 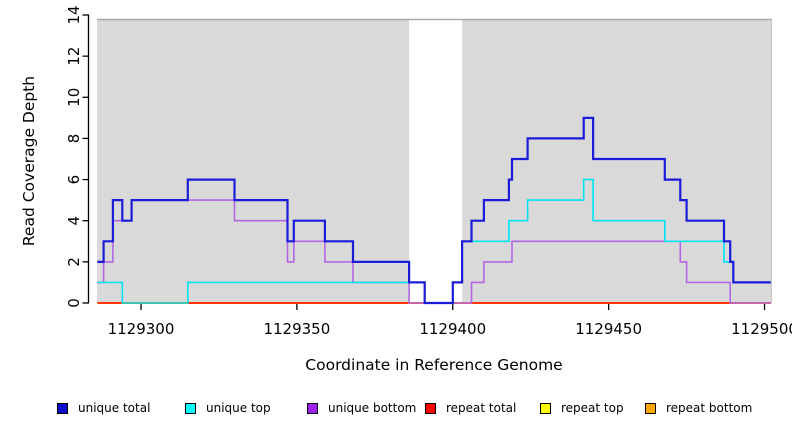 What do you see at coordinates (74, 262) in the screenshot?
I see `y-axis-tick-label: 2` at bounding box center [74, 262].